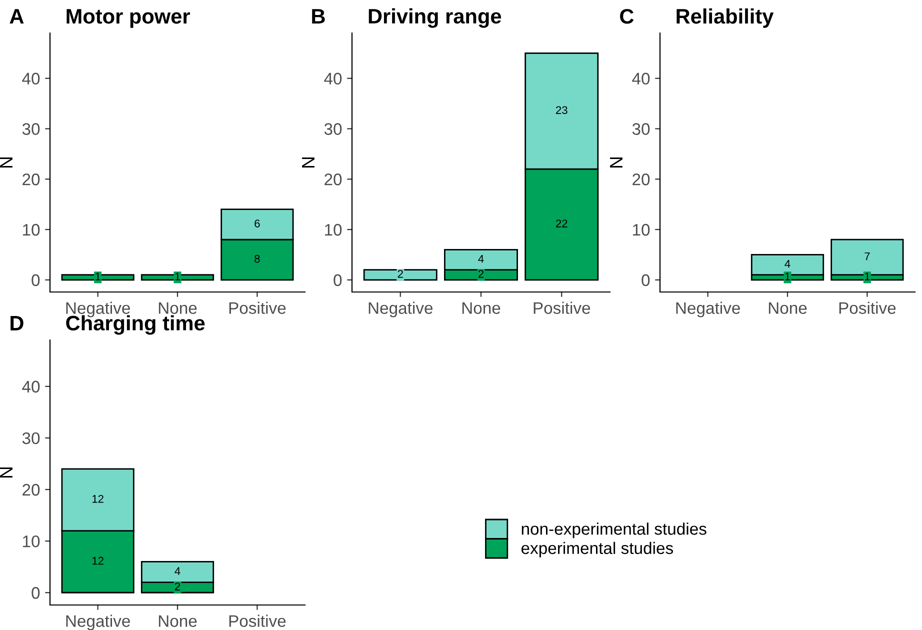 The image size is (922, 630). What do you see at coordinates (128, 18) in the screenshot?
I see `chart-title: Motor power` at bounding box center [128, 18].